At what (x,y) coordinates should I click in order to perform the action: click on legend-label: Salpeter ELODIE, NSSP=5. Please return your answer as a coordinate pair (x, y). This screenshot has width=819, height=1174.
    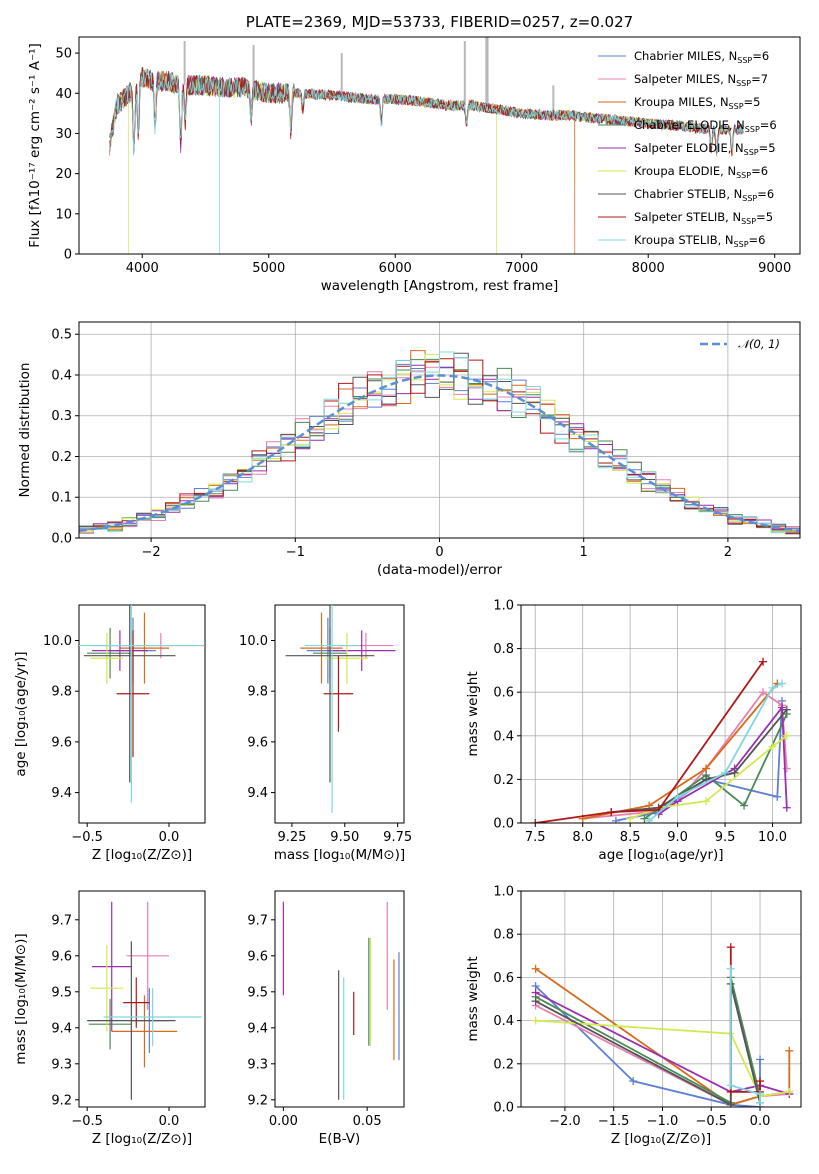
    Looking at the image, I should click on (705, 149).